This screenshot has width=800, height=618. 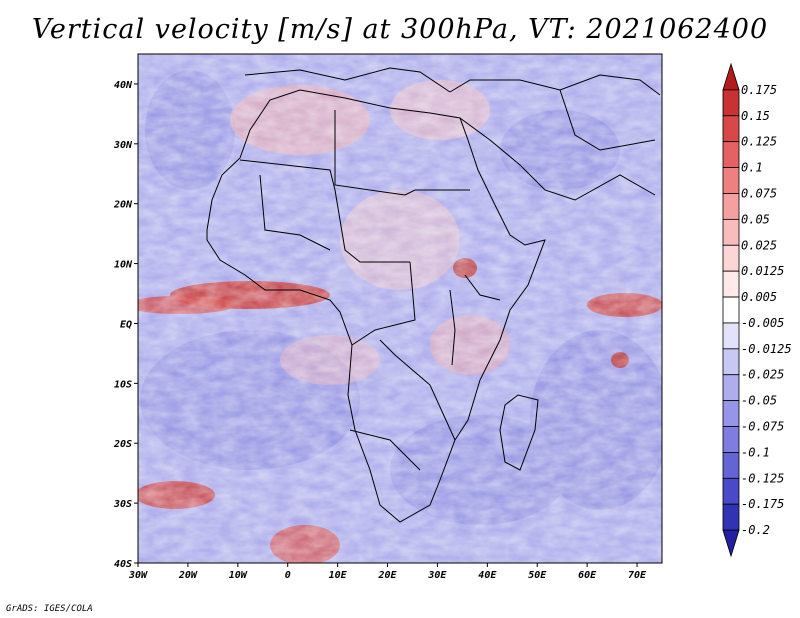 What do you see at coordinates (123, 145) in the screenshot?
I see `lat-tick-label: 30N` at bounding box center [123, 145].